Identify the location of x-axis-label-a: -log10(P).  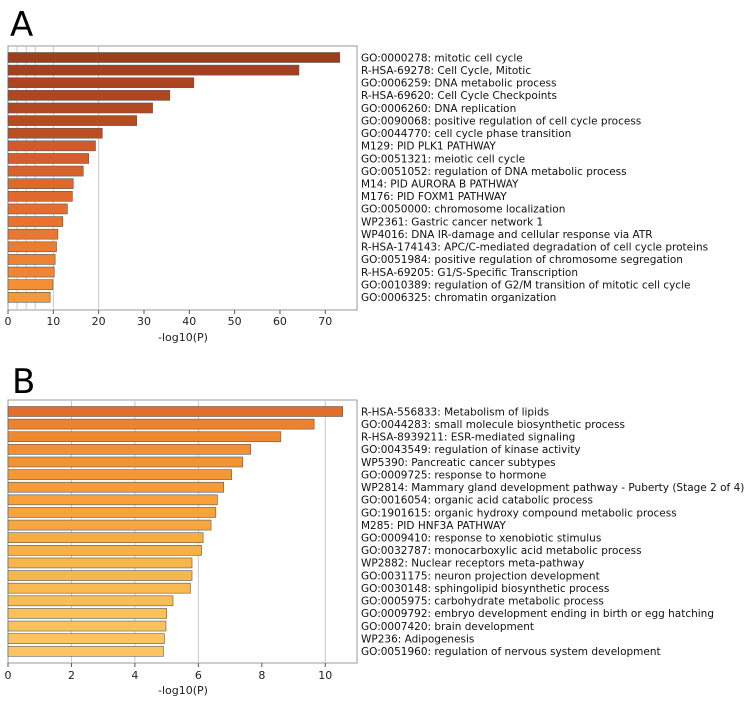
(183, 337).